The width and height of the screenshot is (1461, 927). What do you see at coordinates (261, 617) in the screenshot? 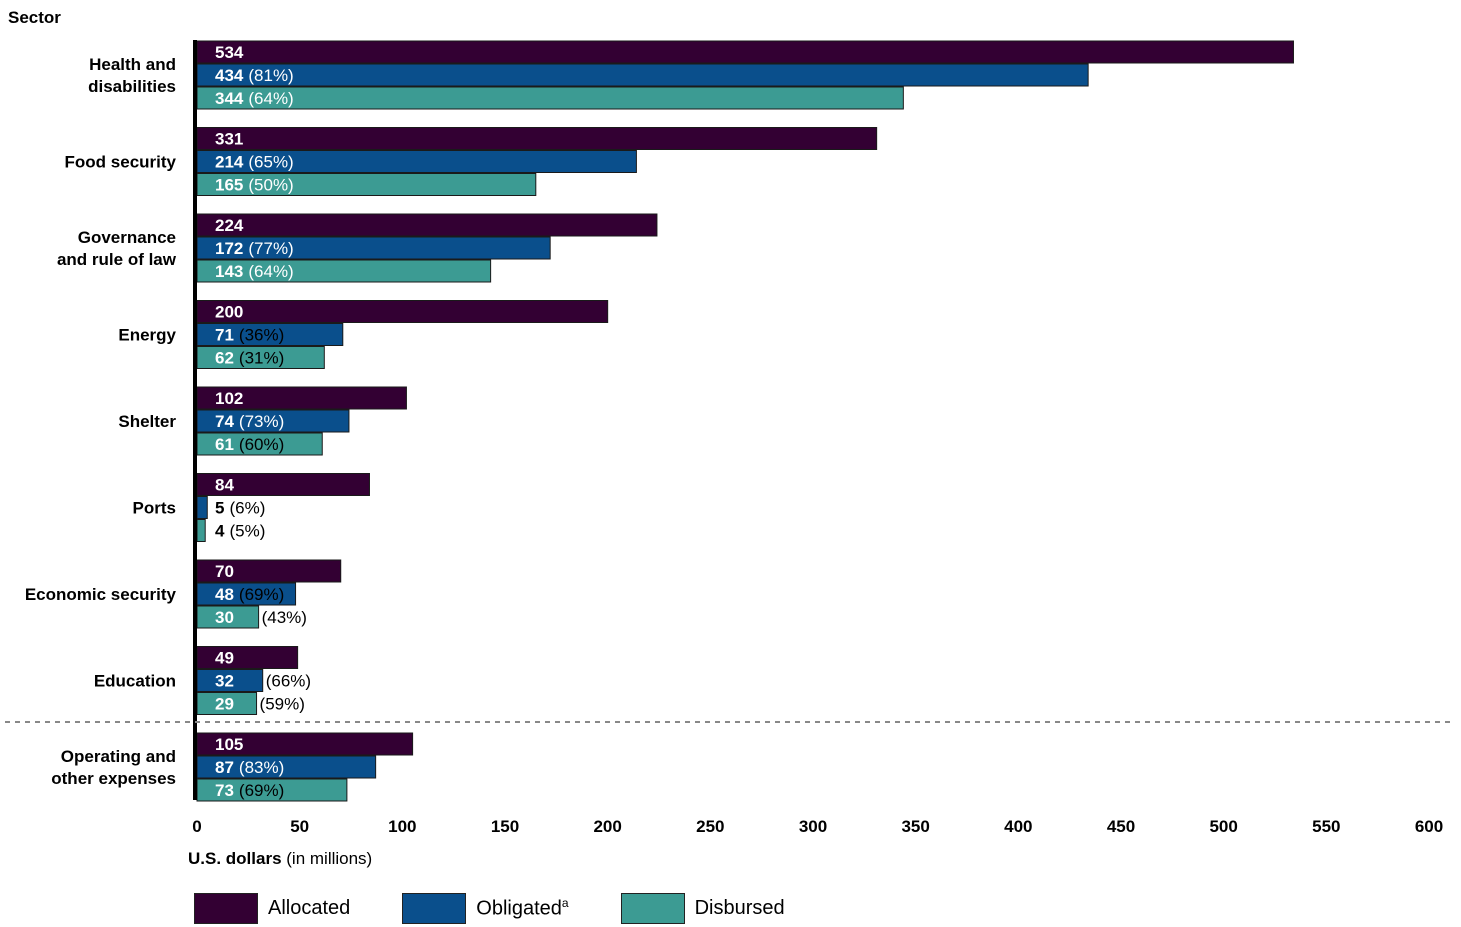
I see `data-label: 30 (43%)` at bounding box center [261, 617].